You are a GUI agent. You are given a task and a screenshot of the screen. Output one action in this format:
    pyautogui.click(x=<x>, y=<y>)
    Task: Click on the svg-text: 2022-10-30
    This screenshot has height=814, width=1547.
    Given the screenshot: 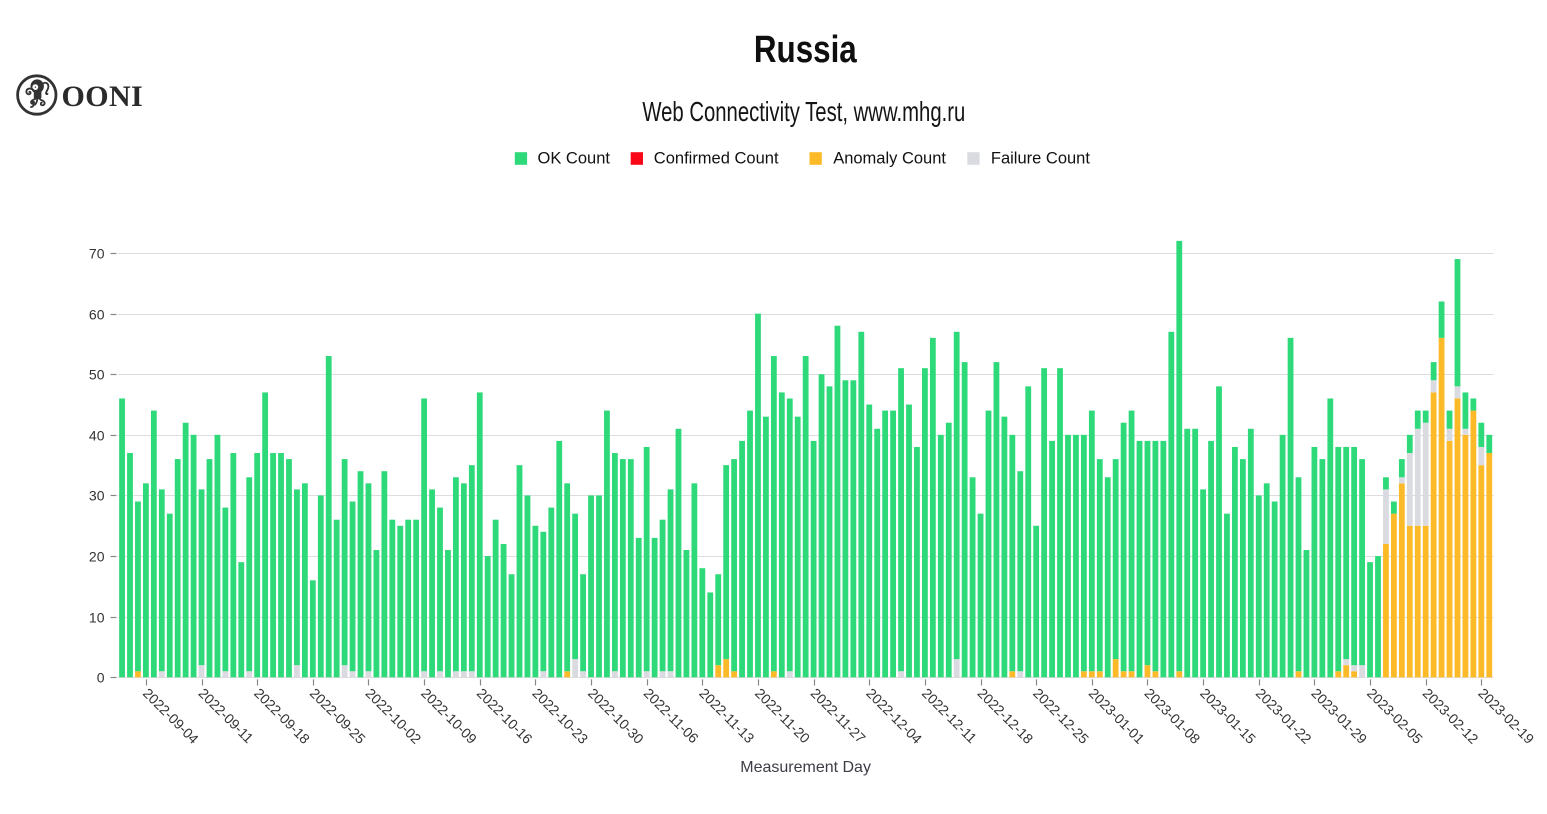 What is the action you would take?
    pyautogui.click(x=616, y=716)
    